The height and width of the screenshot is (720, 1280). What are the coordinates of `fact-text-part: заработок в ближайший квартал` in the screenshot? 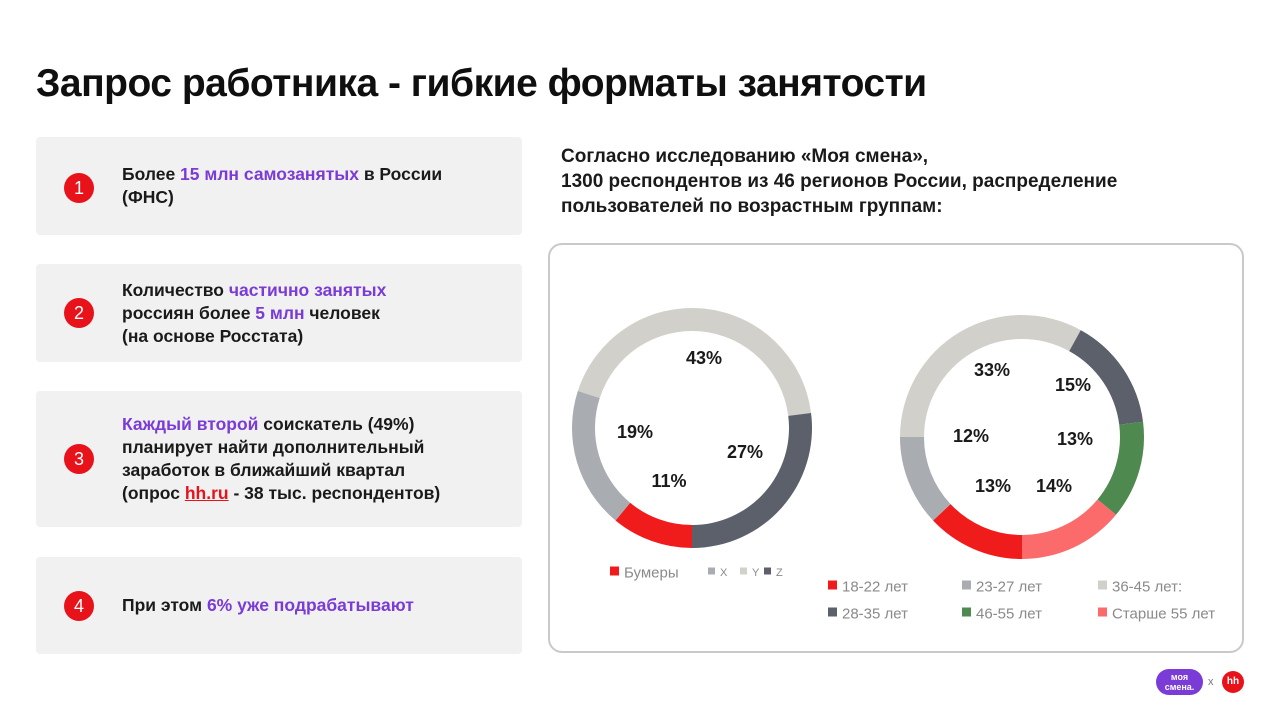 It's located at (264, 470).